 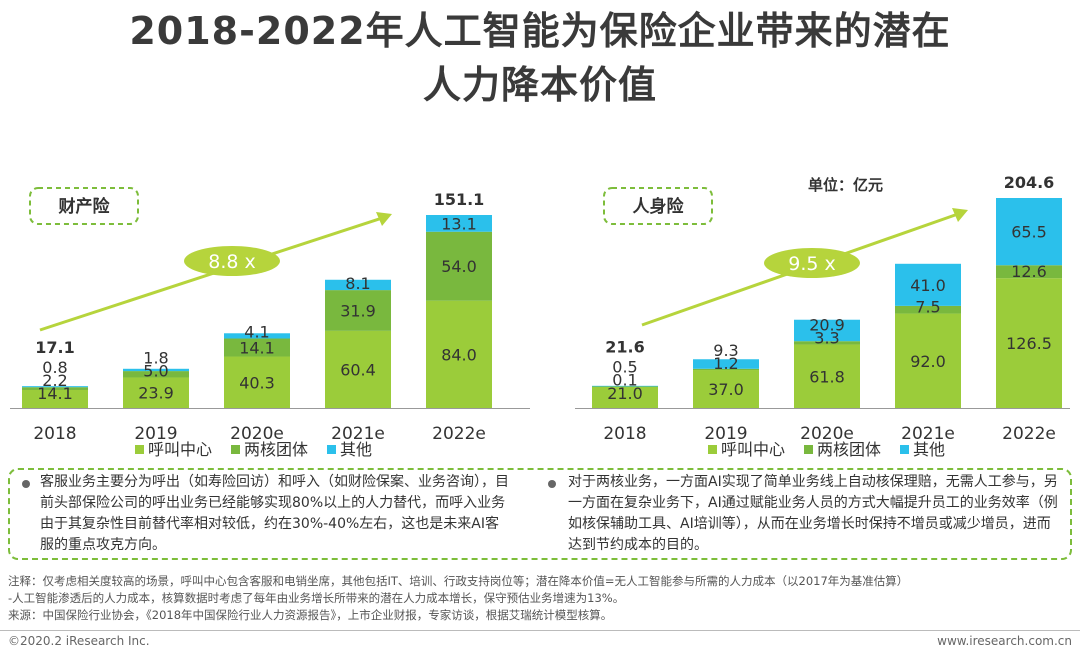 What do you see at coordinates (624, 379) in the screenshot?
I see `data-label: 0.1` at bounding box center [624, 379].